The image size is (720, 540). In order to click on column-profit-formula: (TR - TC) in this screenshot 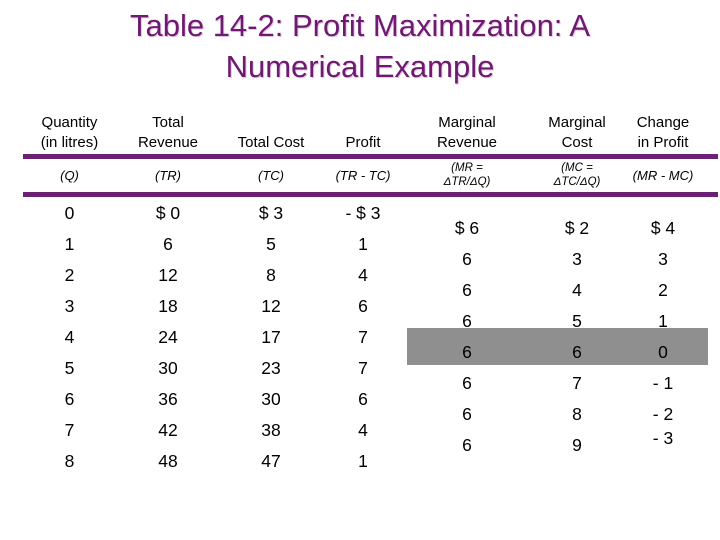, I will do `click(363, 175)`.